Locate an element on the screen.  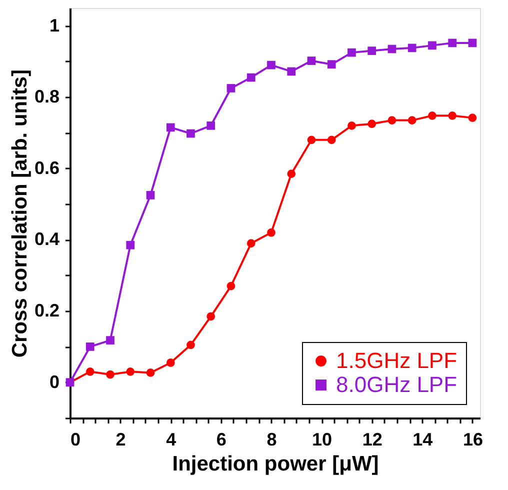
x-tick-label: 12 is located at coordinates (372, 440).